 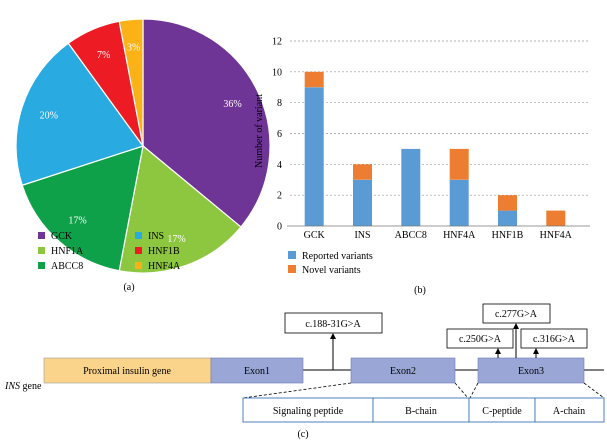 I want to click on exon1-label: Exon1, so click(x=257, y=371).